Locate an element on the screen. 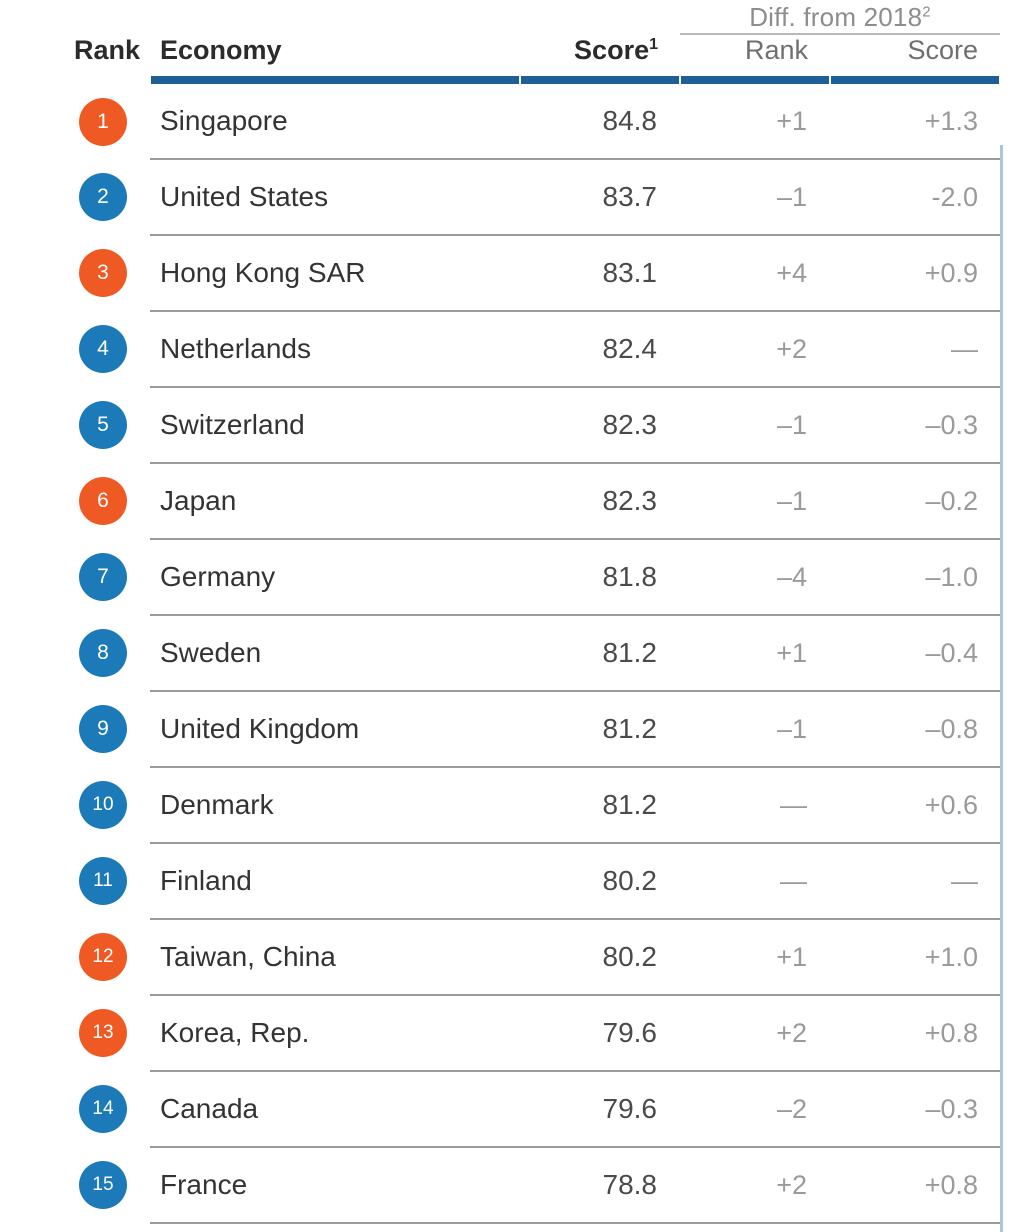 The image size is (1024, 1232). cell-diff-score: +0.8 is located at coordinates (914, 1033).